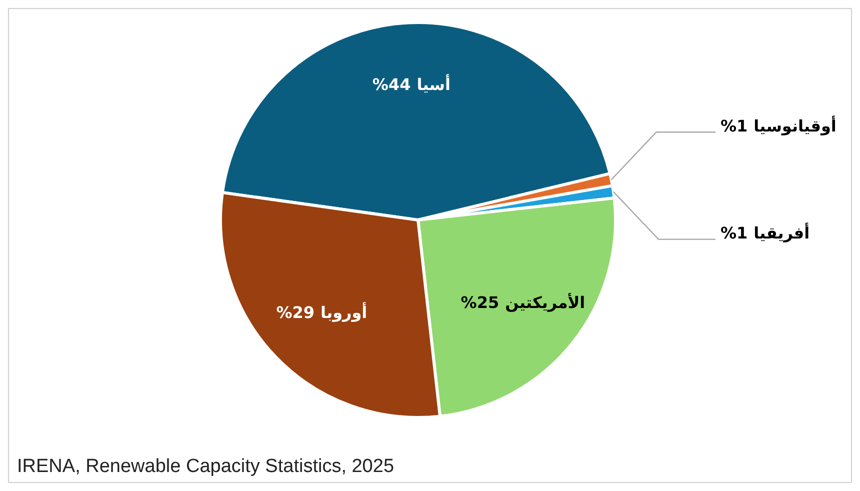  What do you see at coordinates (795, 125) in the screenshot?
I see `slice-label: أوقيانوسيا` at bounding box center [795, 125].